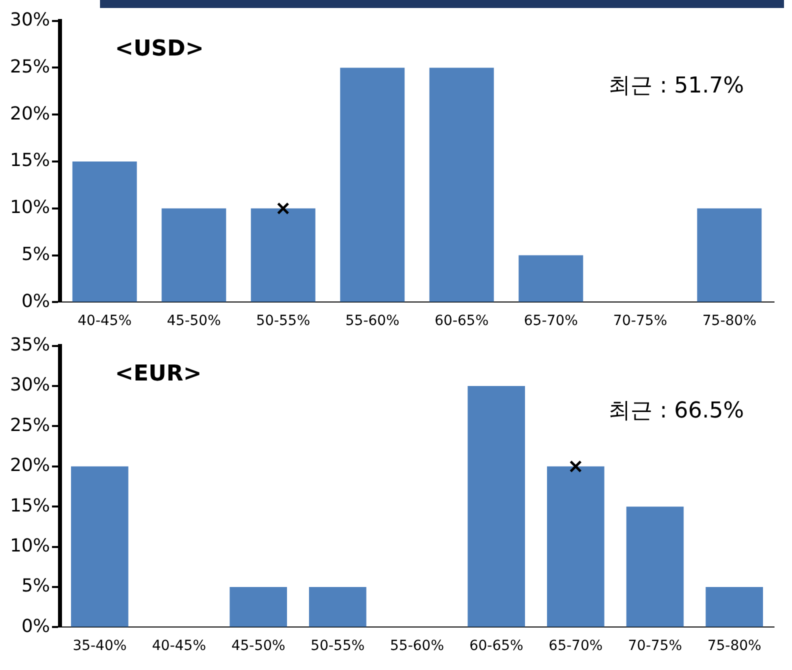 This screenshot has width=792, height=670. I want to click on text: <EUR>, so click(158, 374).